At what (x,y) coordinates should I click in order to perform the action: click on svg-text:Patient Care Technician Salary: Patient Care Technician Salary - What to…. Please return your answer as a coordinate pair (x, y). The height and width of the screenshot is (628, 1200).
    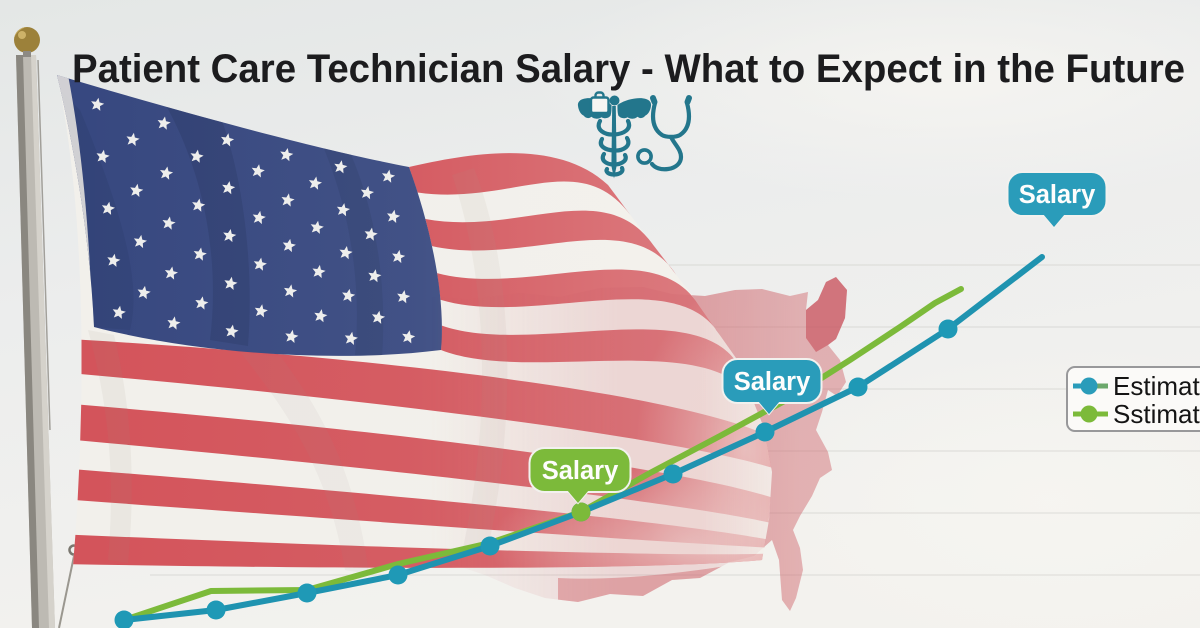
    Looking at the image, I should click on (628, 69).